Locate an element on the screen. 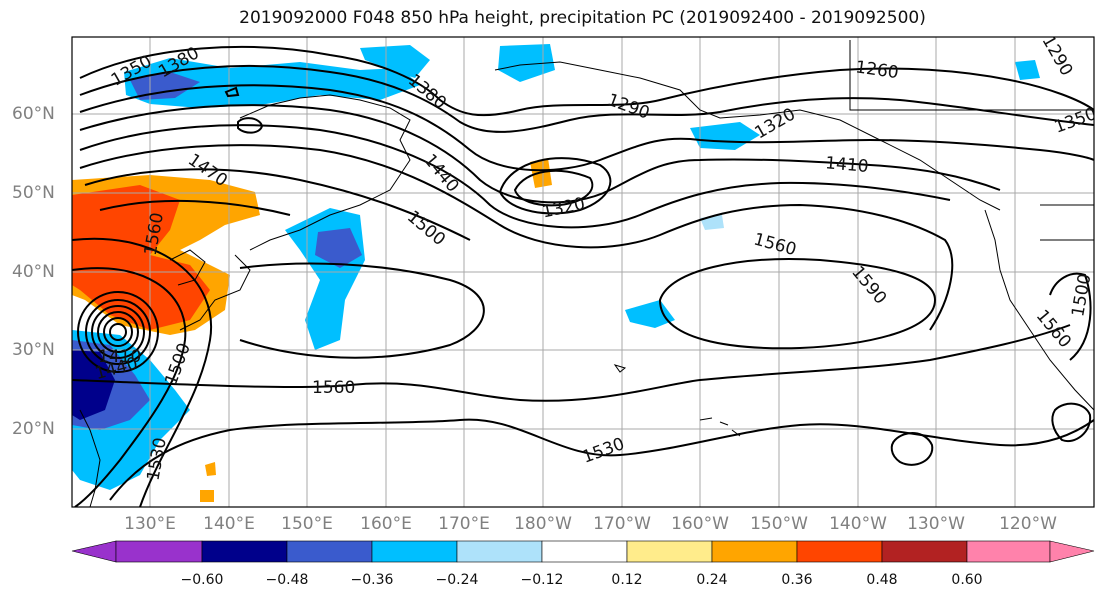  colorbar is located at coordinates (583, 551).